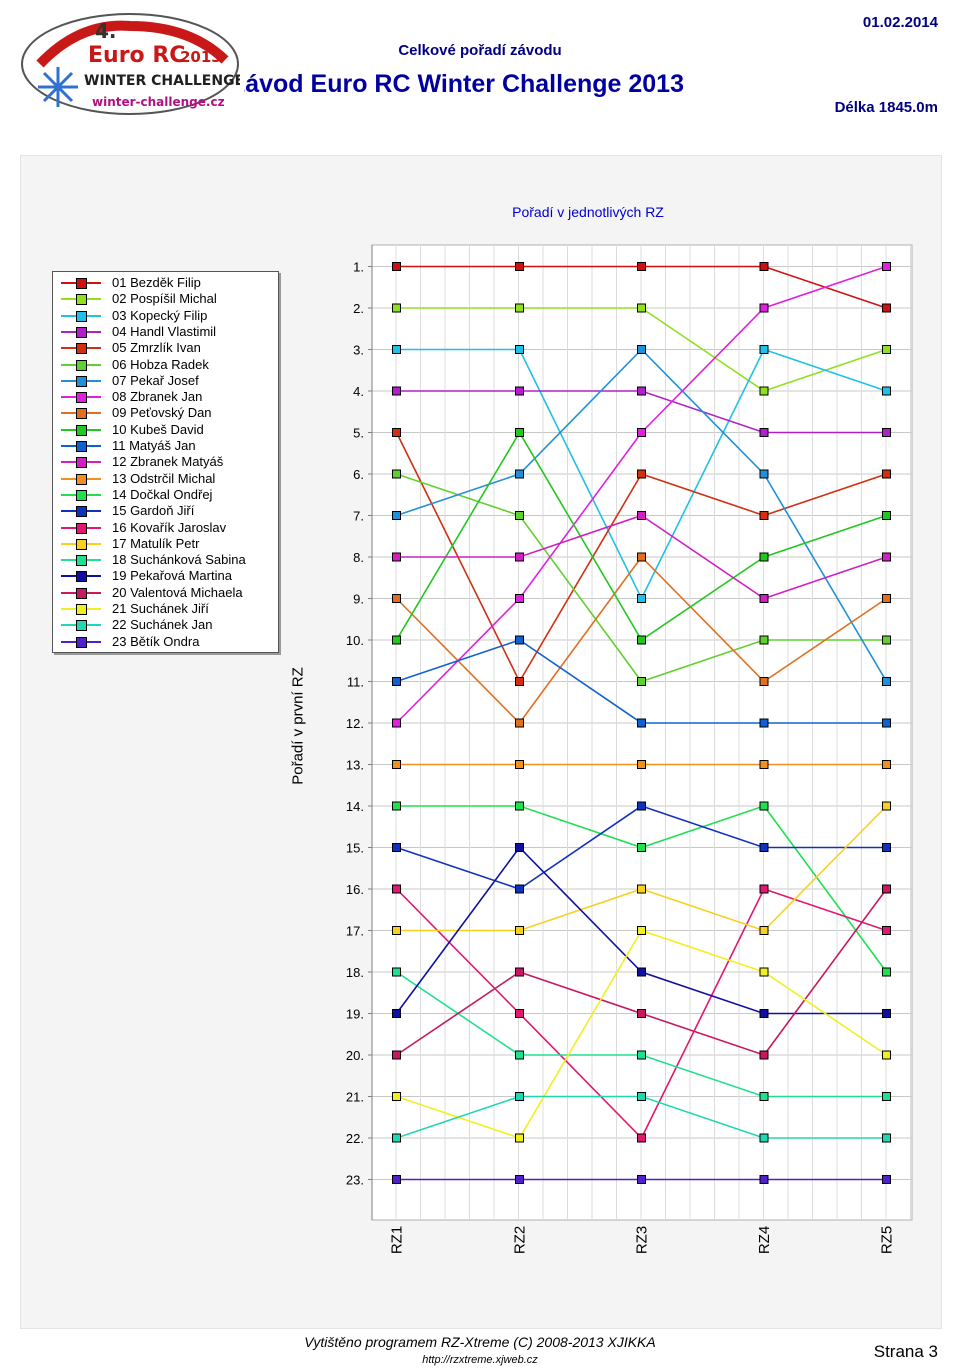  I want to click on legend-label: 10 Kubeš David, so click(158, 429).